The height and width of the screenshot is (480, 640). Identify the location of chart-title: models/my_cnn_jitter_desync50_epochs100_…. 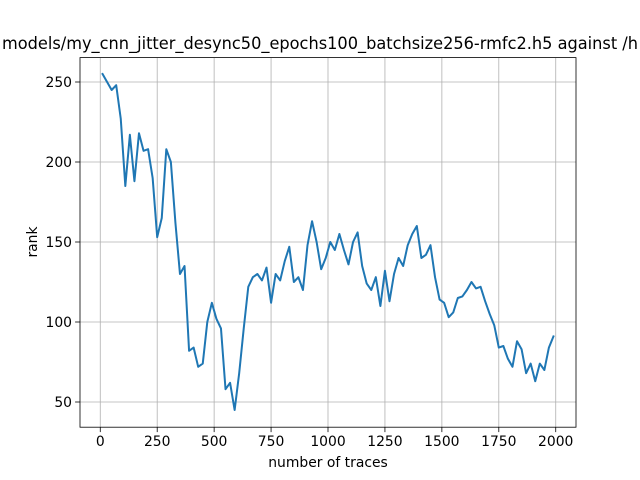
(320, 43).